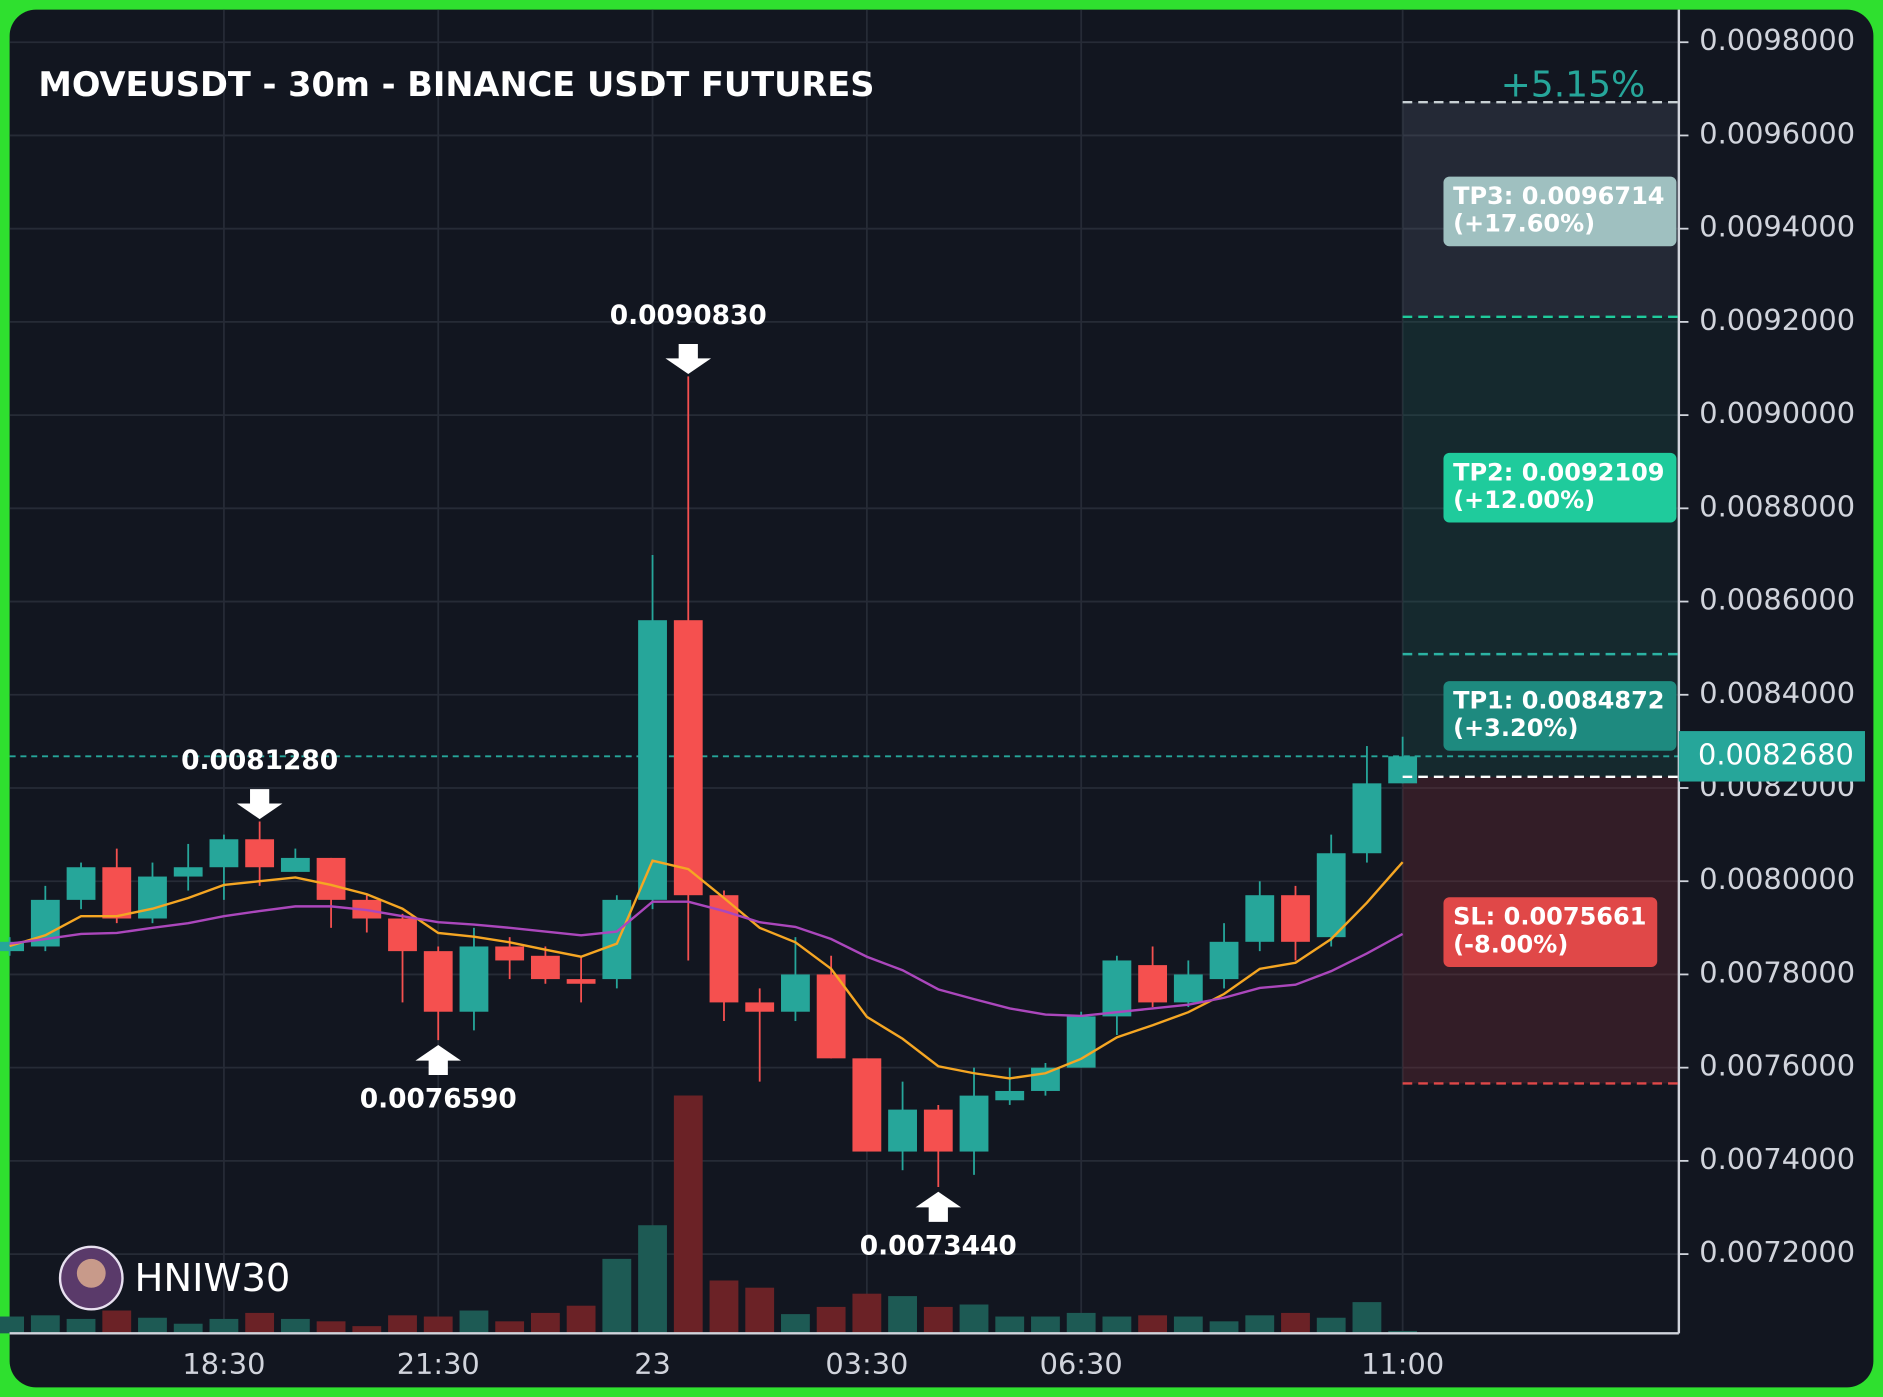 This screenshot has width=1883, height=1397. I want to click on annotation-label: 0.0073440, so click(938, 1246).